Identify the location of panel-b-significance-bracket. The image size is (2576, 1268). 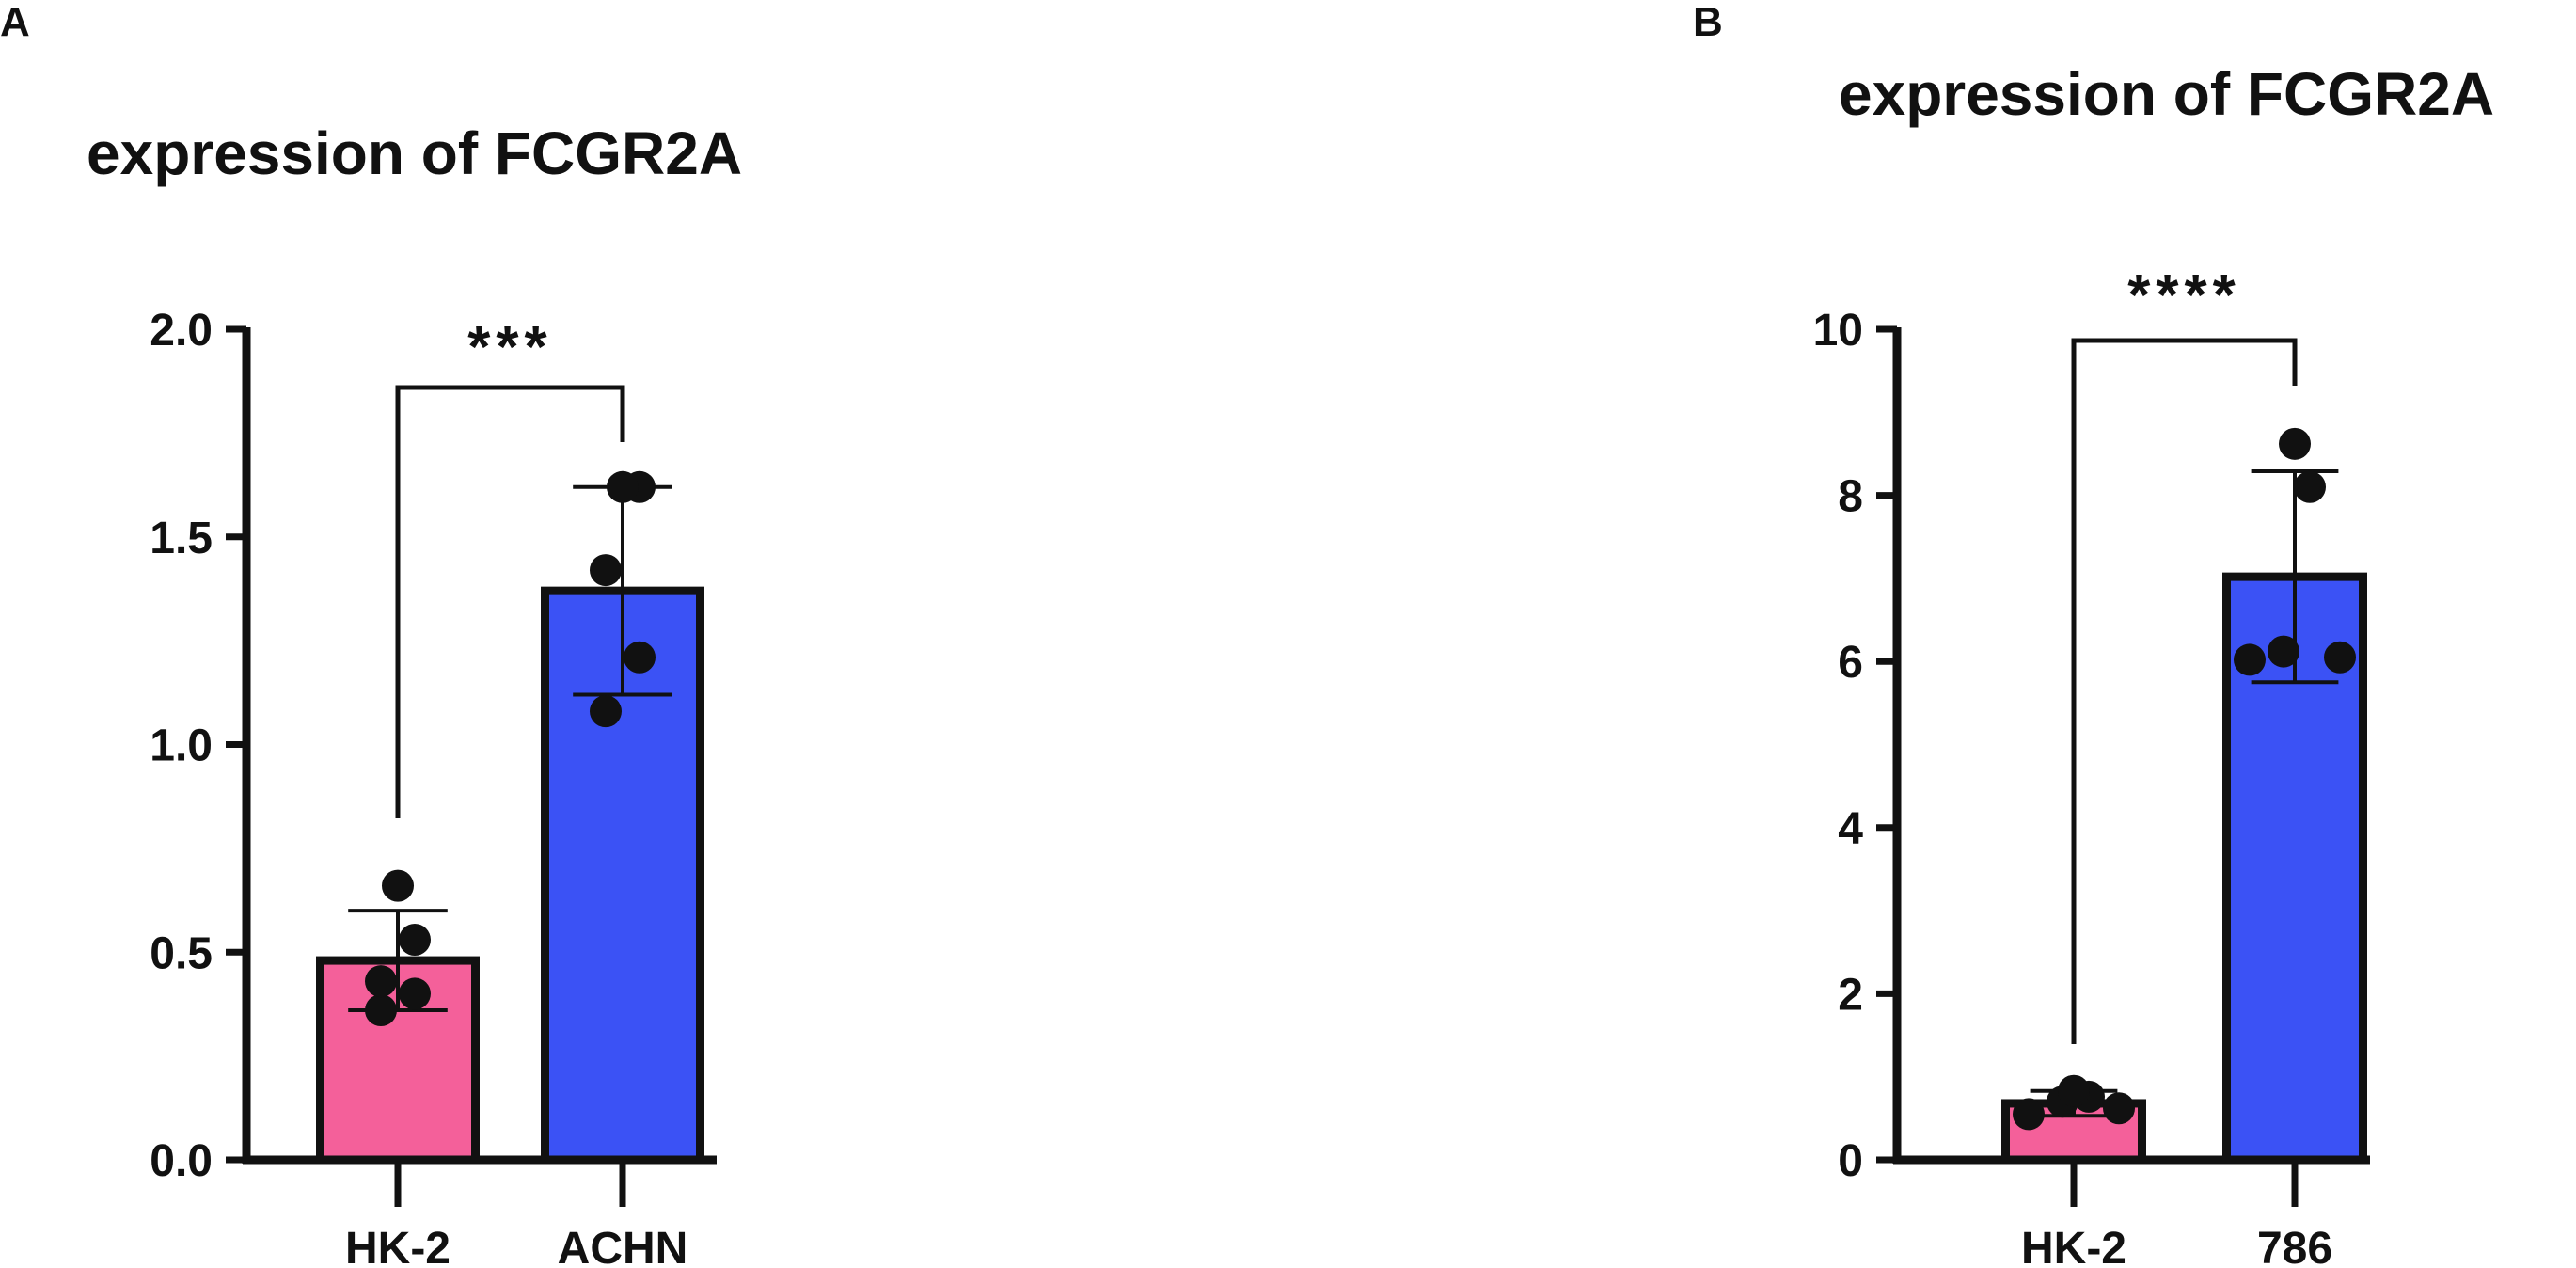
(2184, 691).